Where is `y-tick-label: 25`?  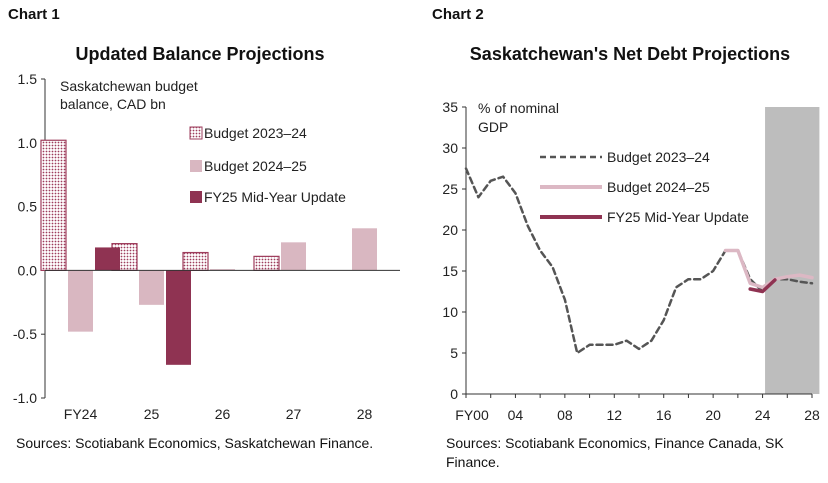 y-tick-label: 25 is located at coordinates (450, 189).